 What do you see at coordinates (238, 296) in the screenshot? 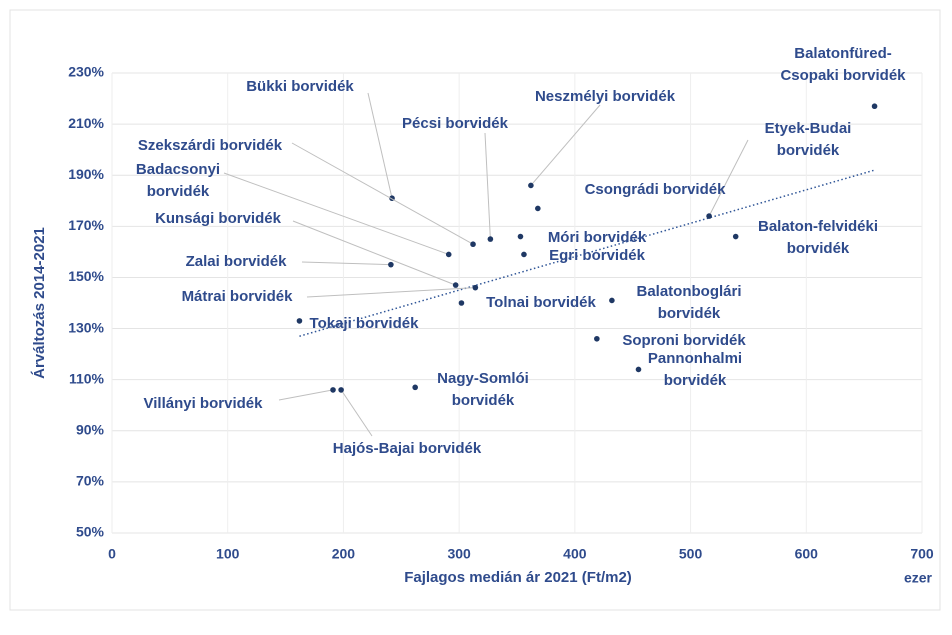
I see `point-label: Mátrai borvidék` at bounding box center [238, 296].